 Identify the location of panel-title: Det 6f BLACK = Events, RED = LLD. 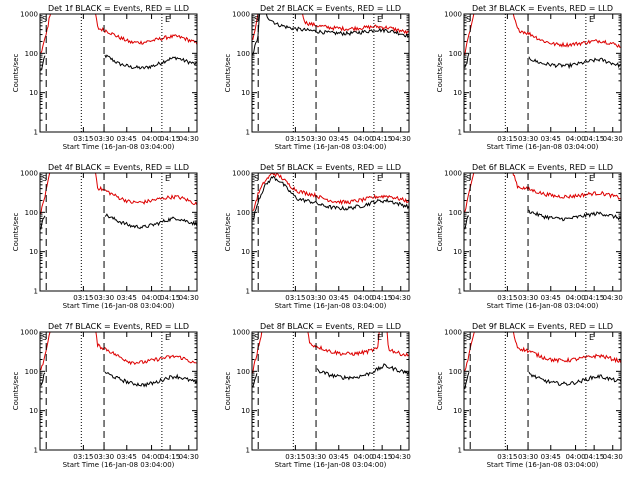
(542, 167).